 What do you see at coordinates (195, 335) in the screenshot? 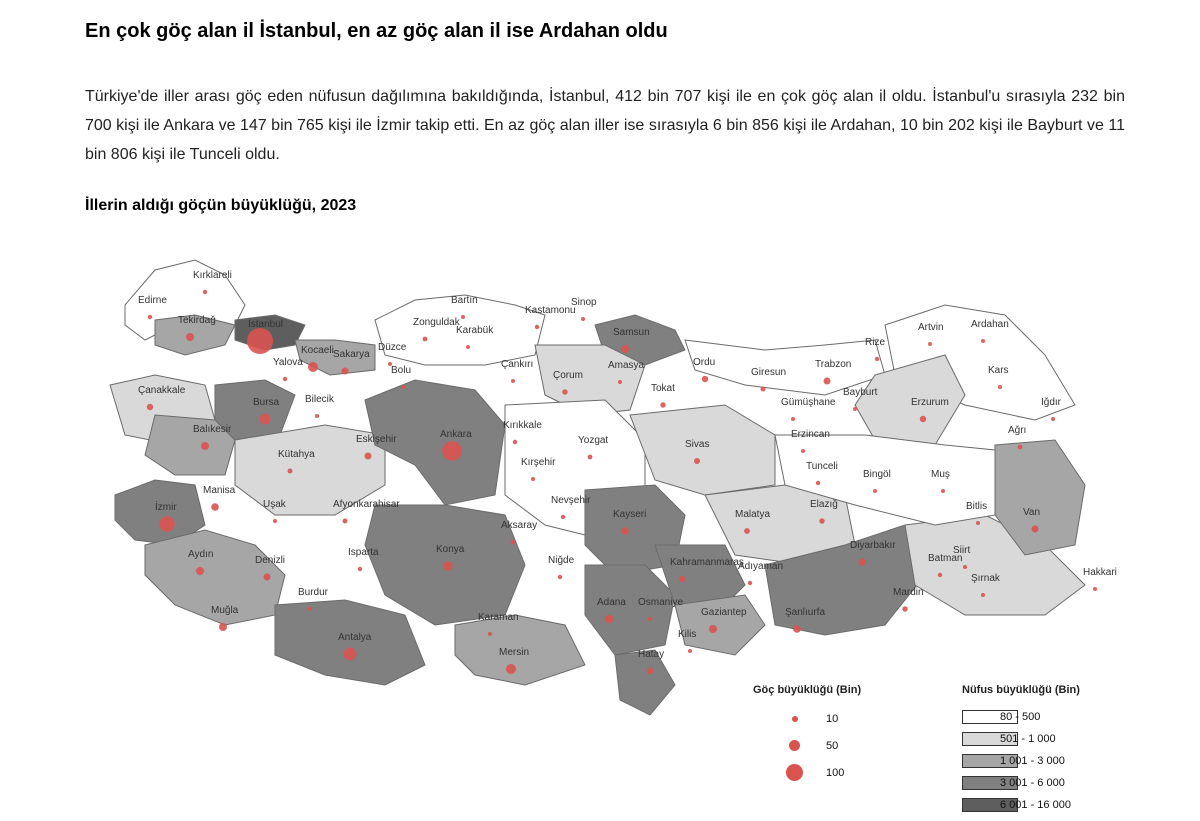
I see `region-tekirdag` at bounding box center [195, 335].